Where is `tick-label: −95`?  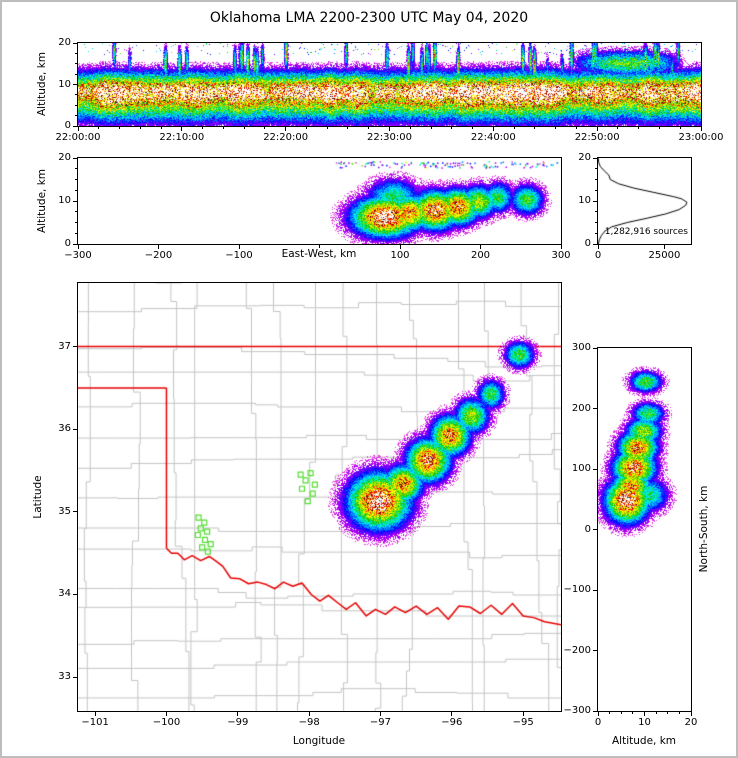 tick-label: −95 is located at coordinates (523, 722).